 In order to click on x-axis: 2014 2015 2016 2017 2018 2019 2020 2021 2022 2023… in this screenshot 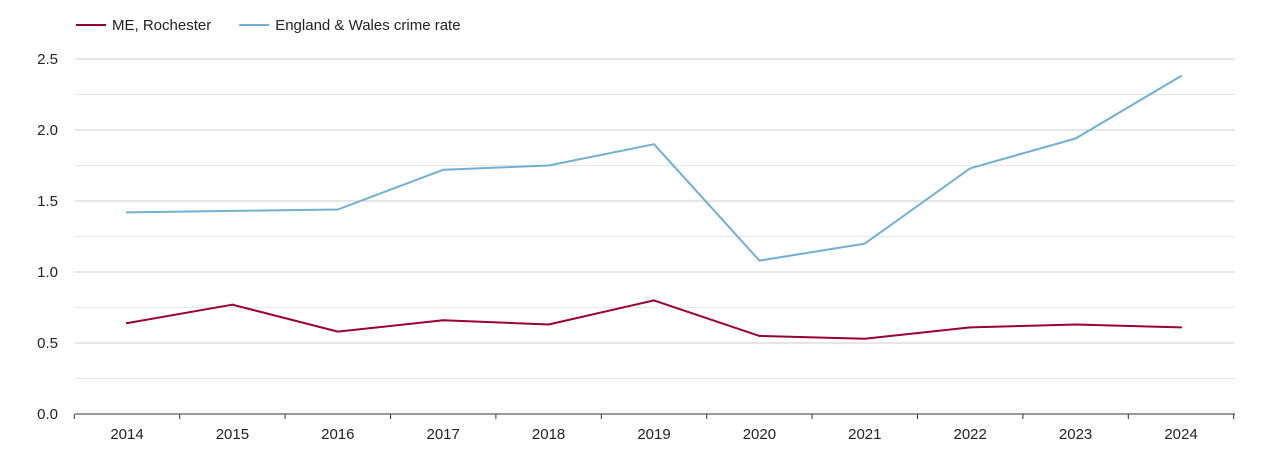, I will do `click(654, 428)`.